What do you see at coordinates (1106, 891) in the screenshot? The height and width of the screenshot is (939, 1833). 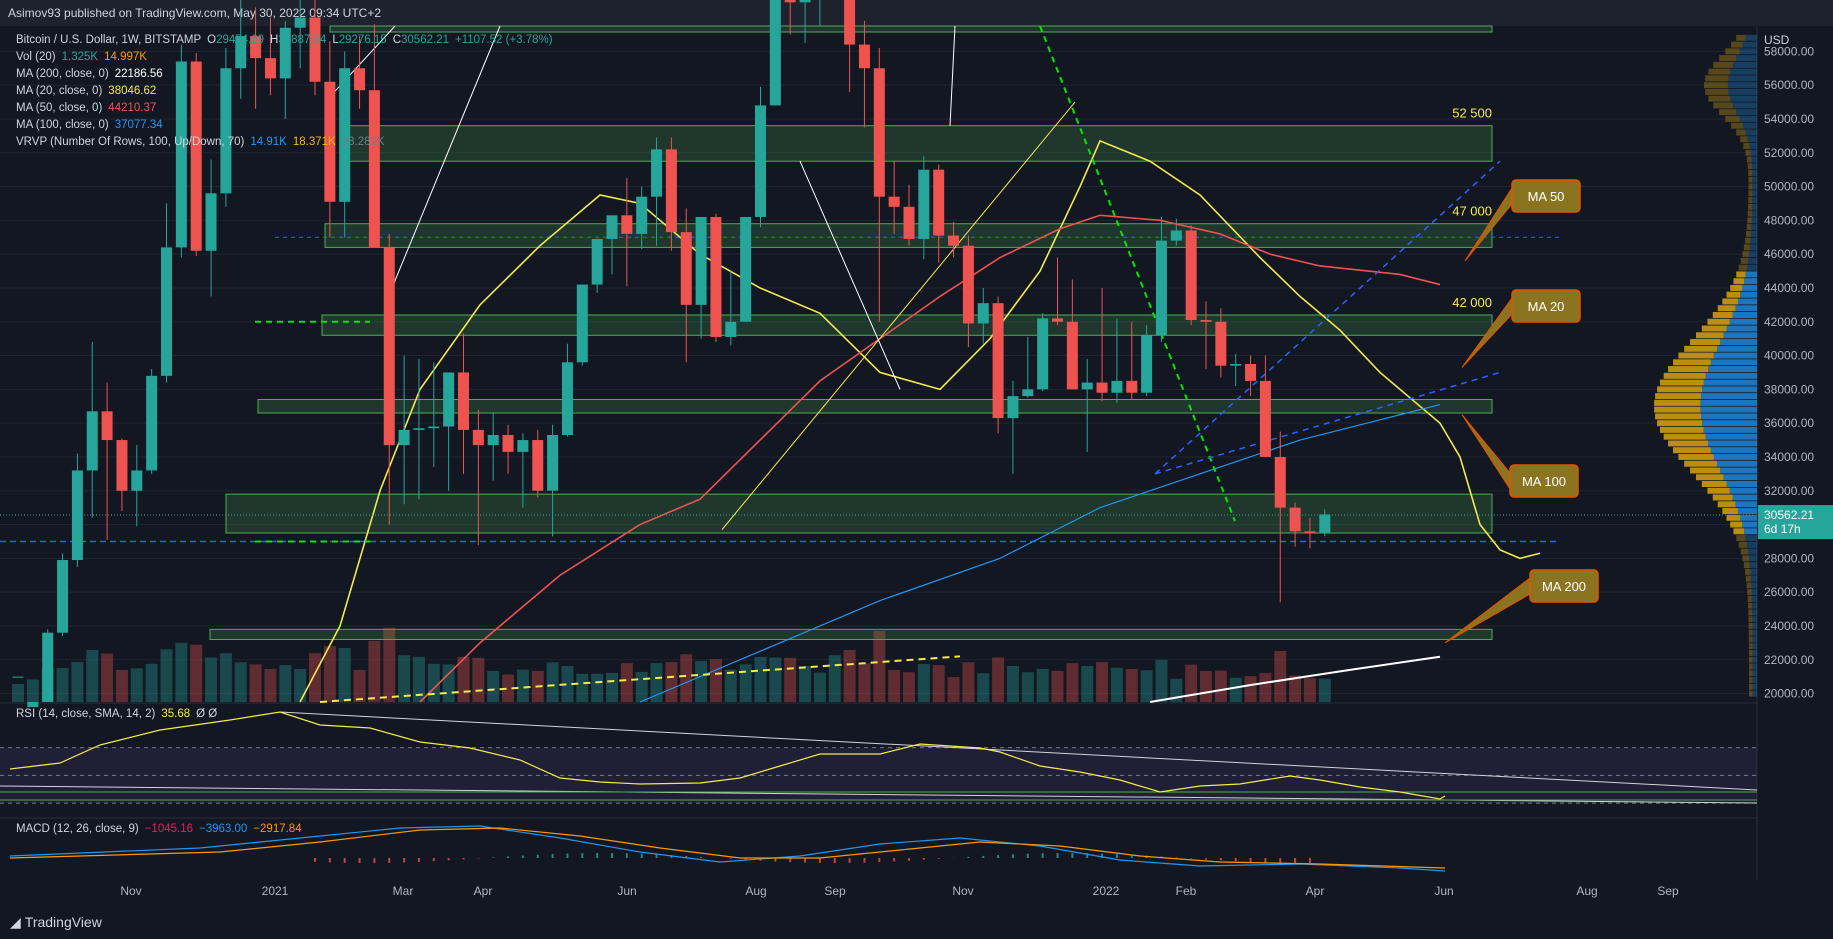 I see `time-tick: 2022` at bounding box center [1106, 891].